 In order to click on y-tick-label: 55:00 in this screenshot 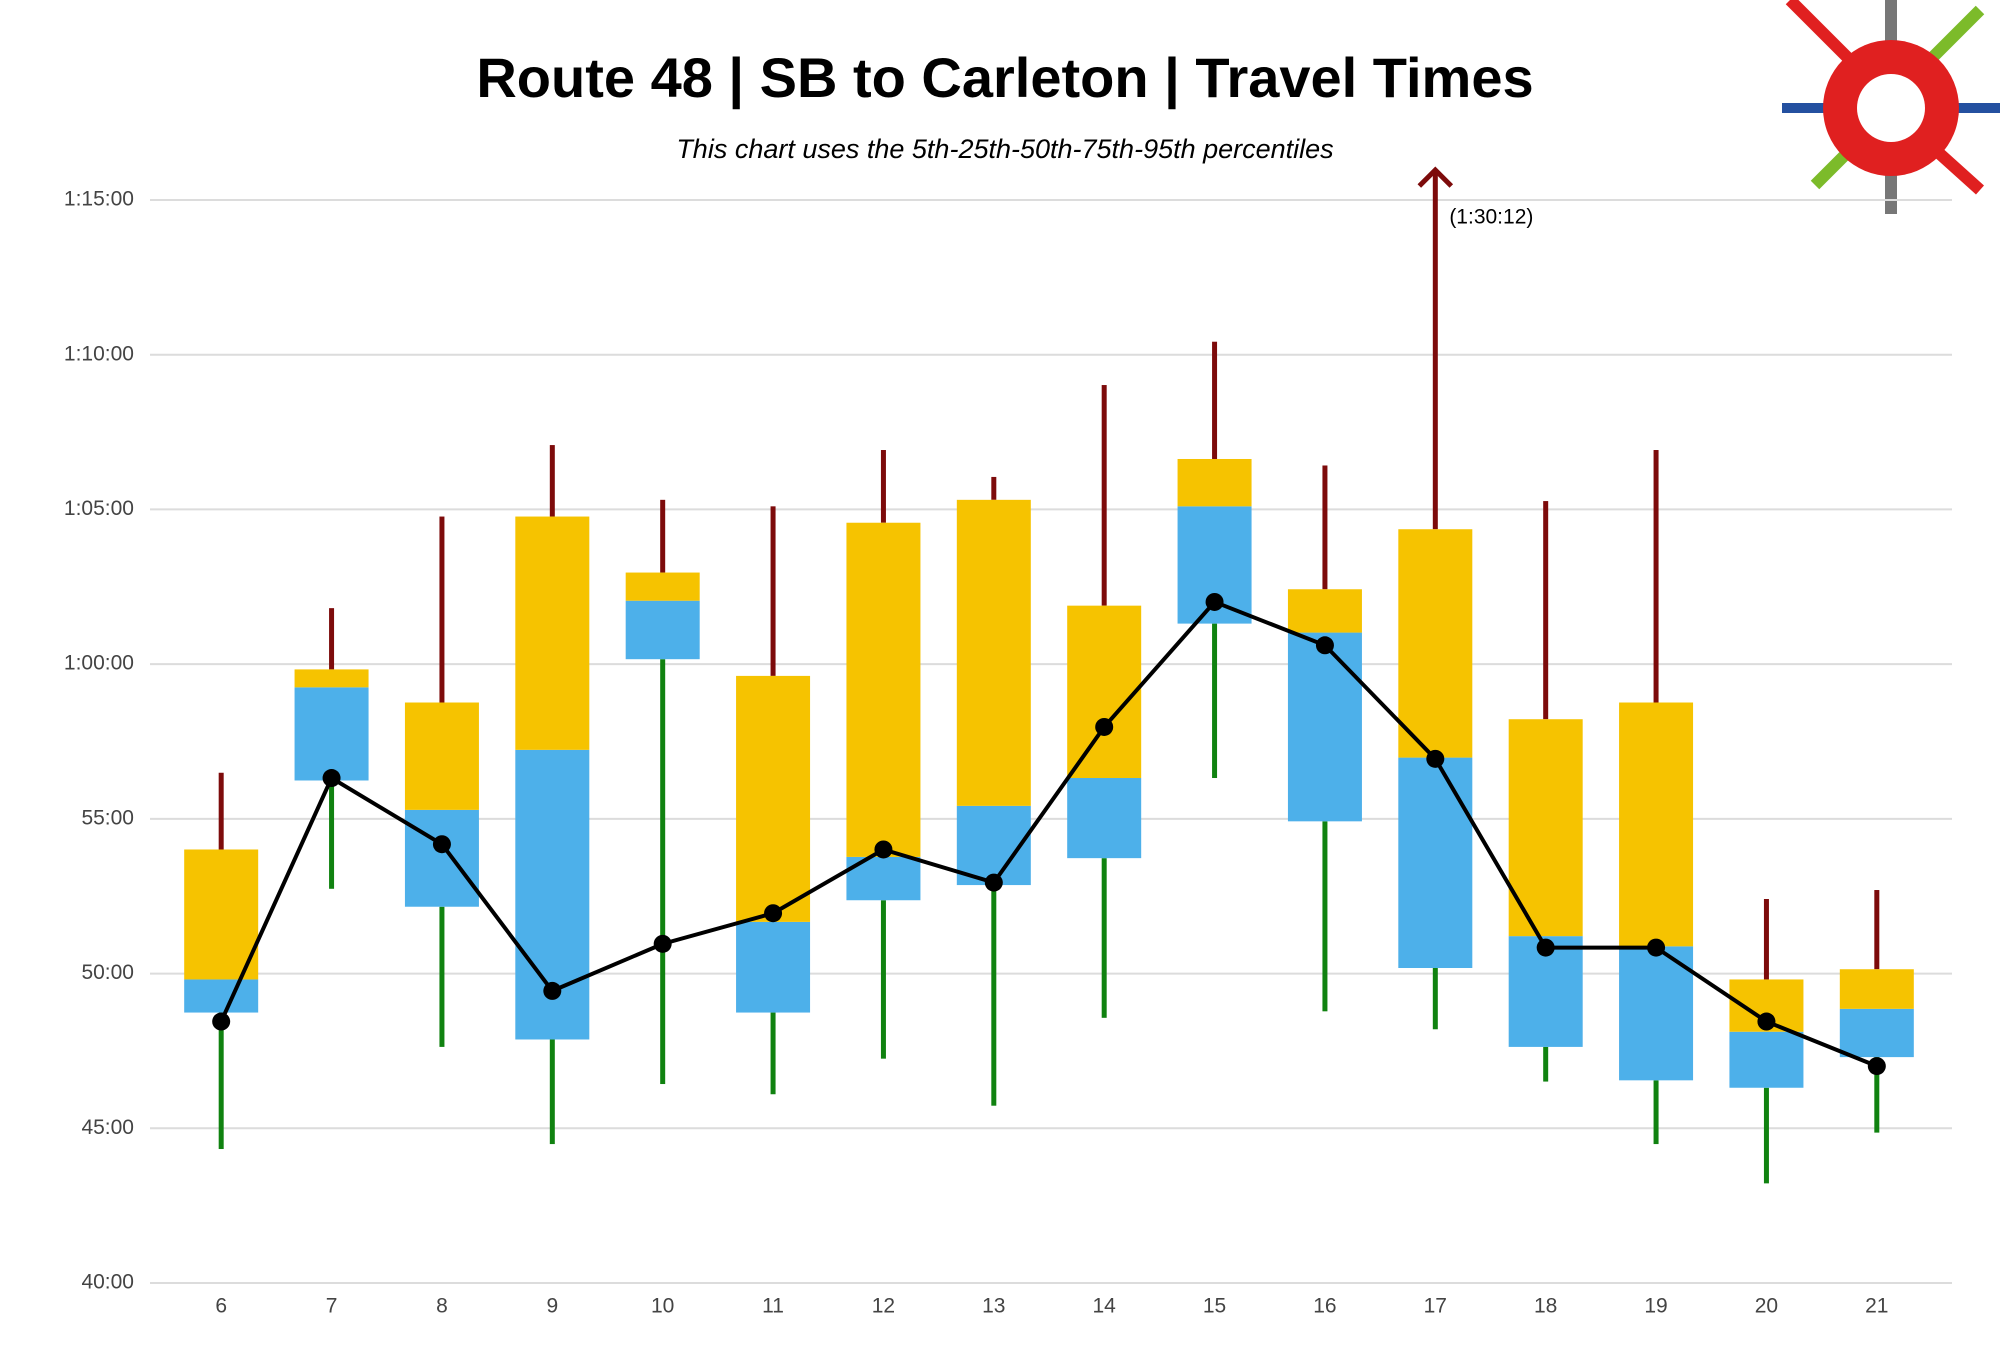, I will do `click(107, 817)`.